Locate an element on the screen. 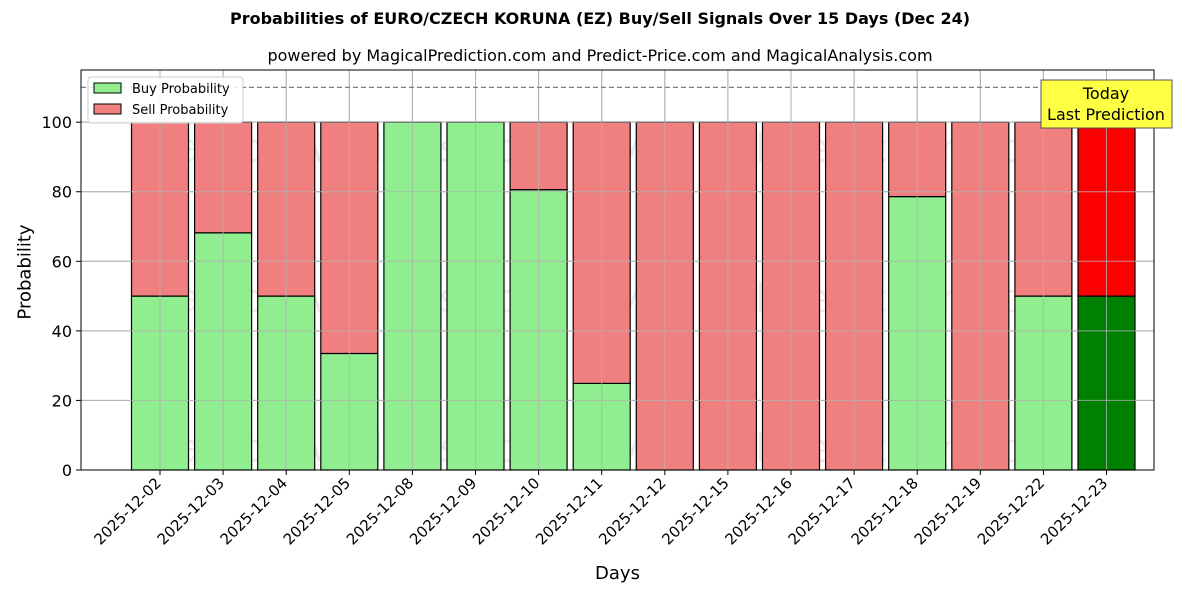 Image resolution: width=1200 pixels, height=600 pixels. annotation-box is located at coordinates (1106, 104).